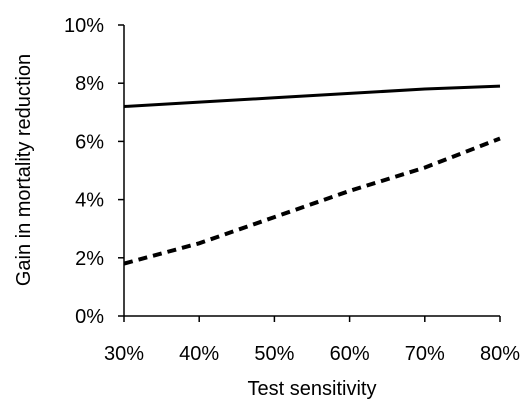  I want to click on y-tick-label: 4%, so click(89, 201).